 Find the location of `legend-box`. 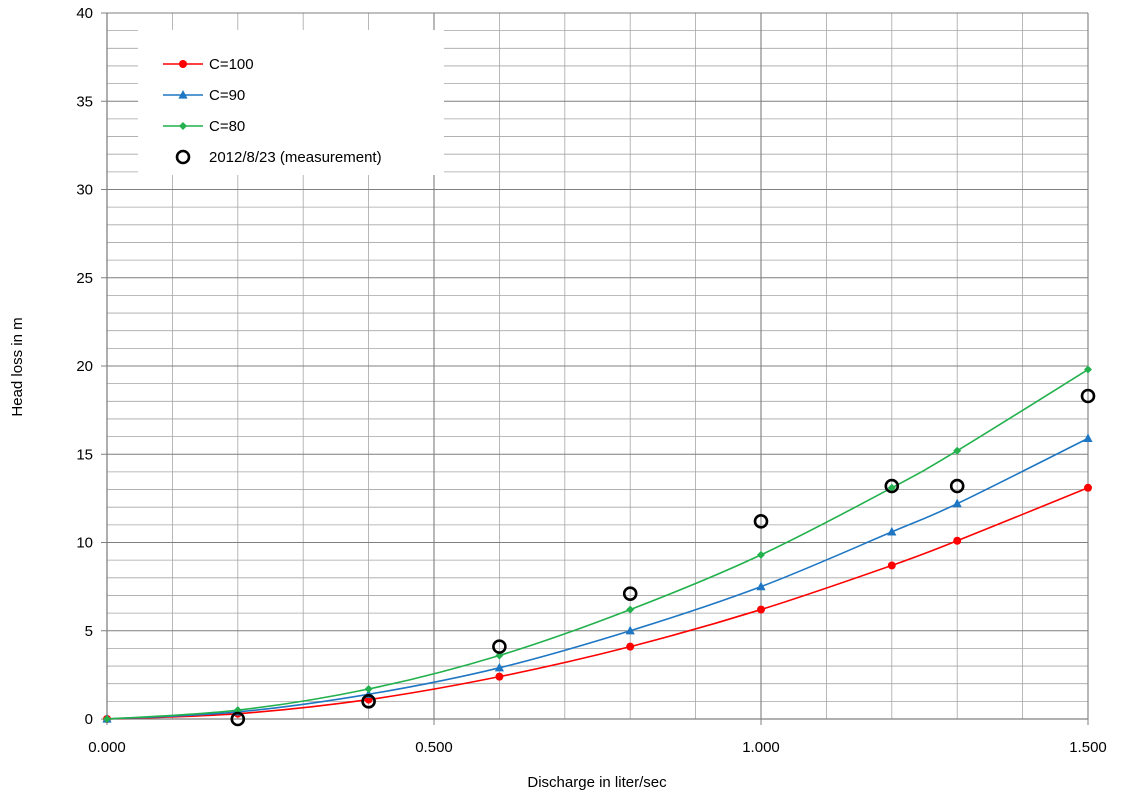

legend-box is located at coordinates (291, 102).